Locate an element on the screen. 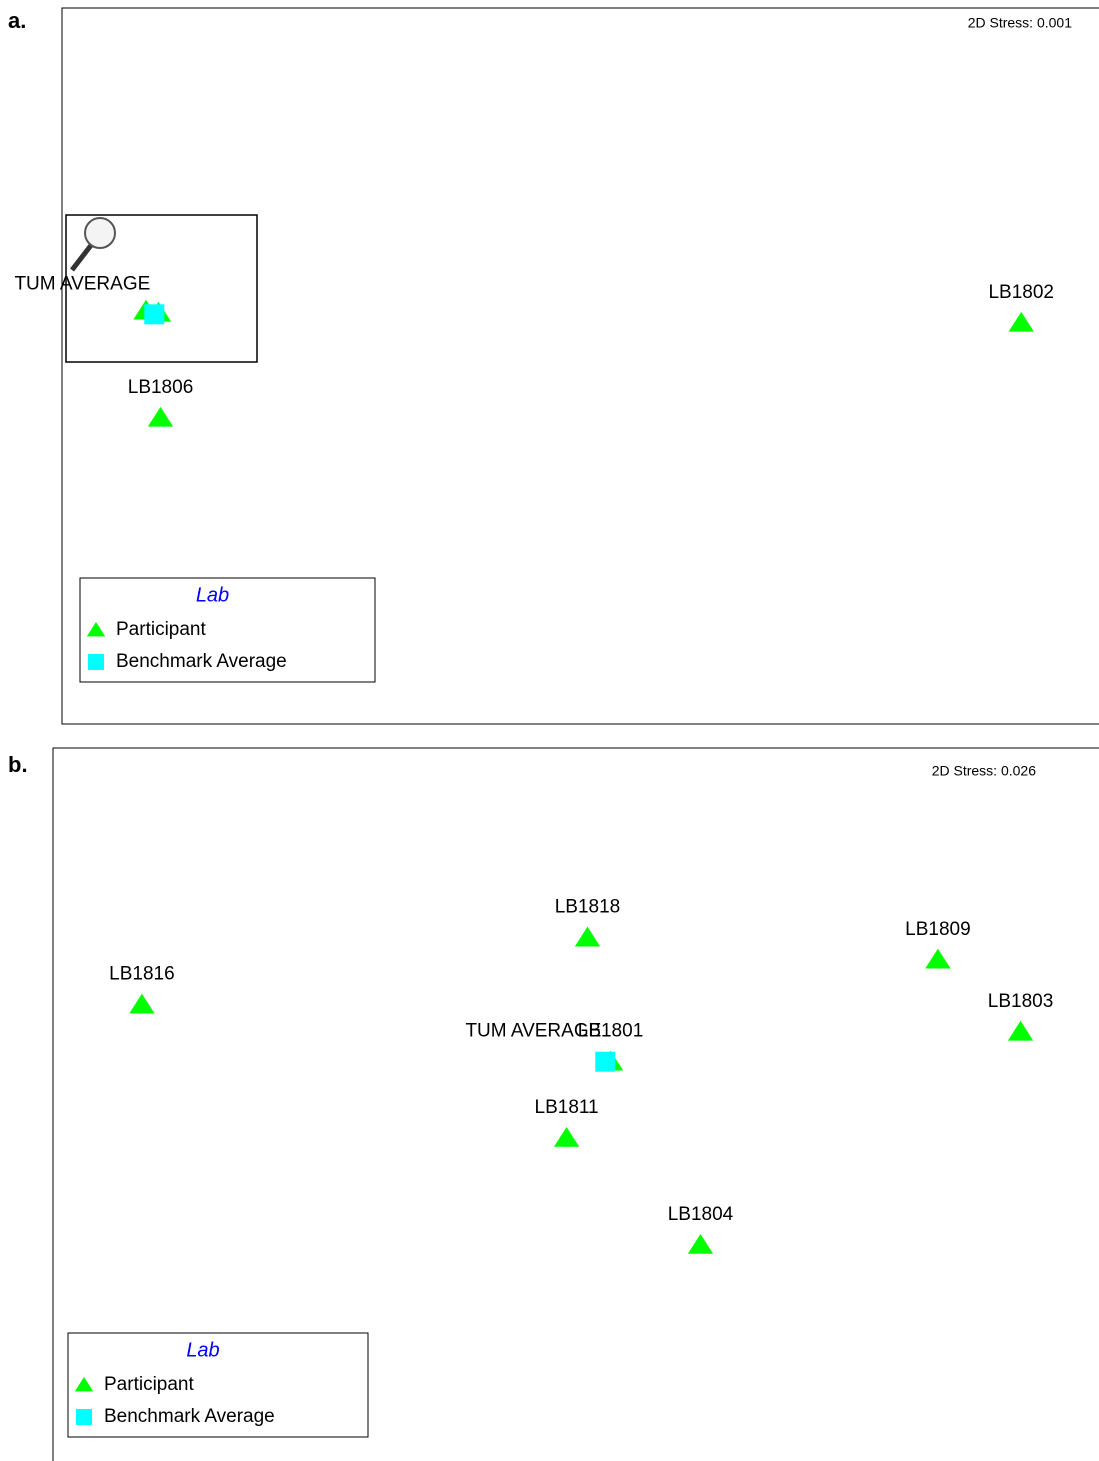 This screenshot has width=1099, height=1461. point-label: LB1816 is located at coordinates (142, 974).